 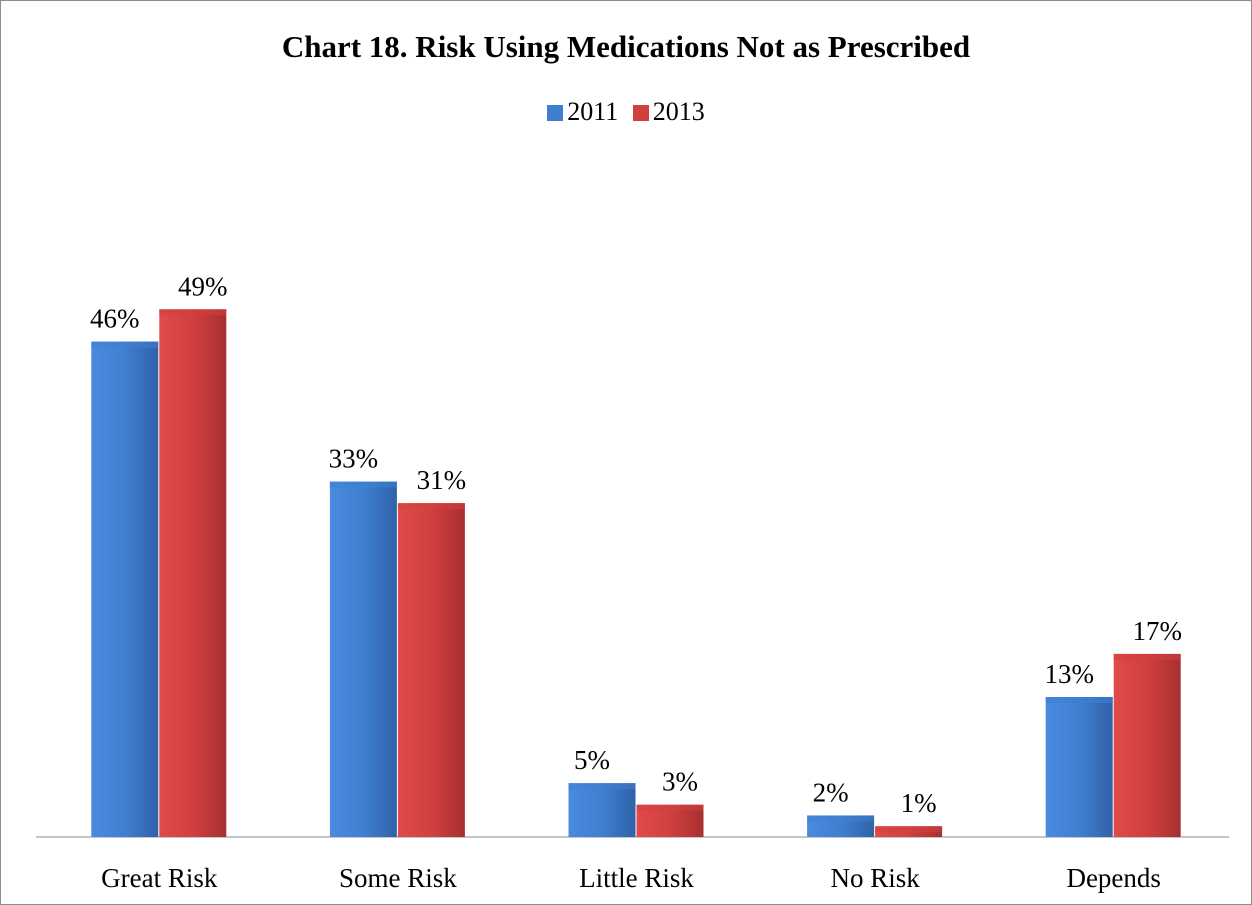 I want to click on data-label-2011-little-risk: 5%, so click(x=592, y=760).